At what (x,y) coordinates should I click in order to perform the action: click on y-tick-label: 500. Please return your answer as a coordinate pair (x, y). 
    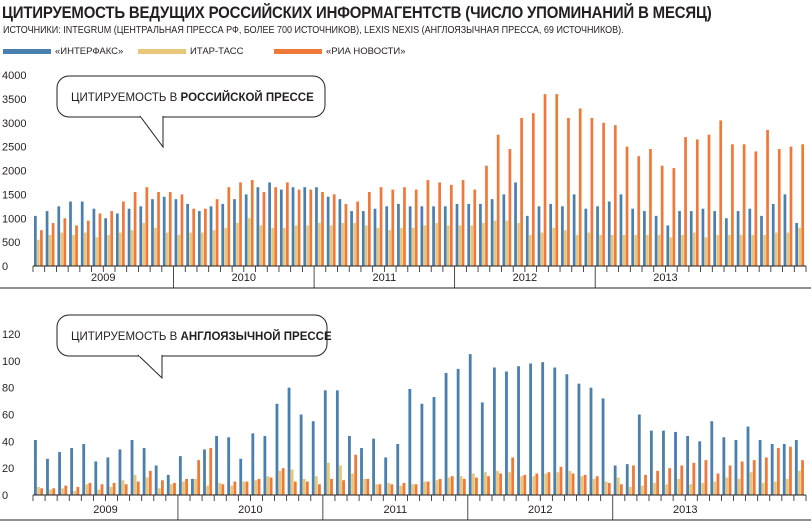
    Looking at the image, I should click on (11, 243).